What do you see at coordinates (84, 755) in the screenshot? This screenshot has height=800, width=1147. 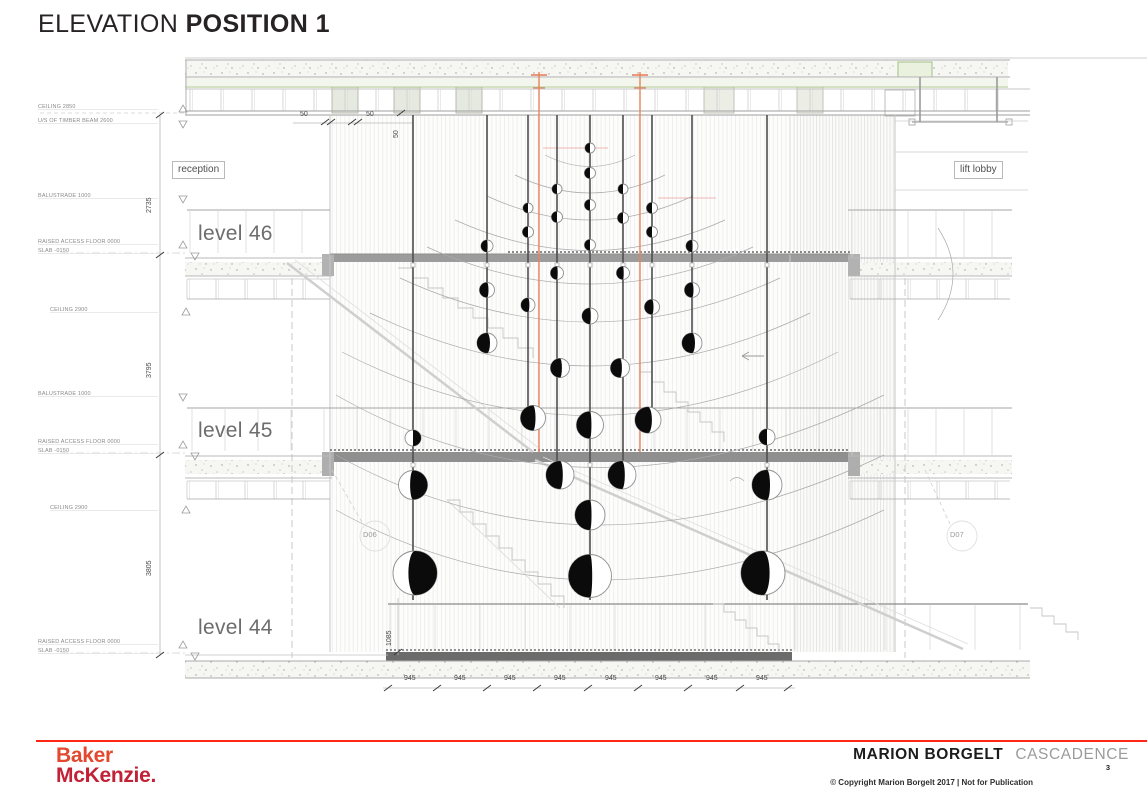 I see `logo-line1: Baker` at bounding box center [84, 755].